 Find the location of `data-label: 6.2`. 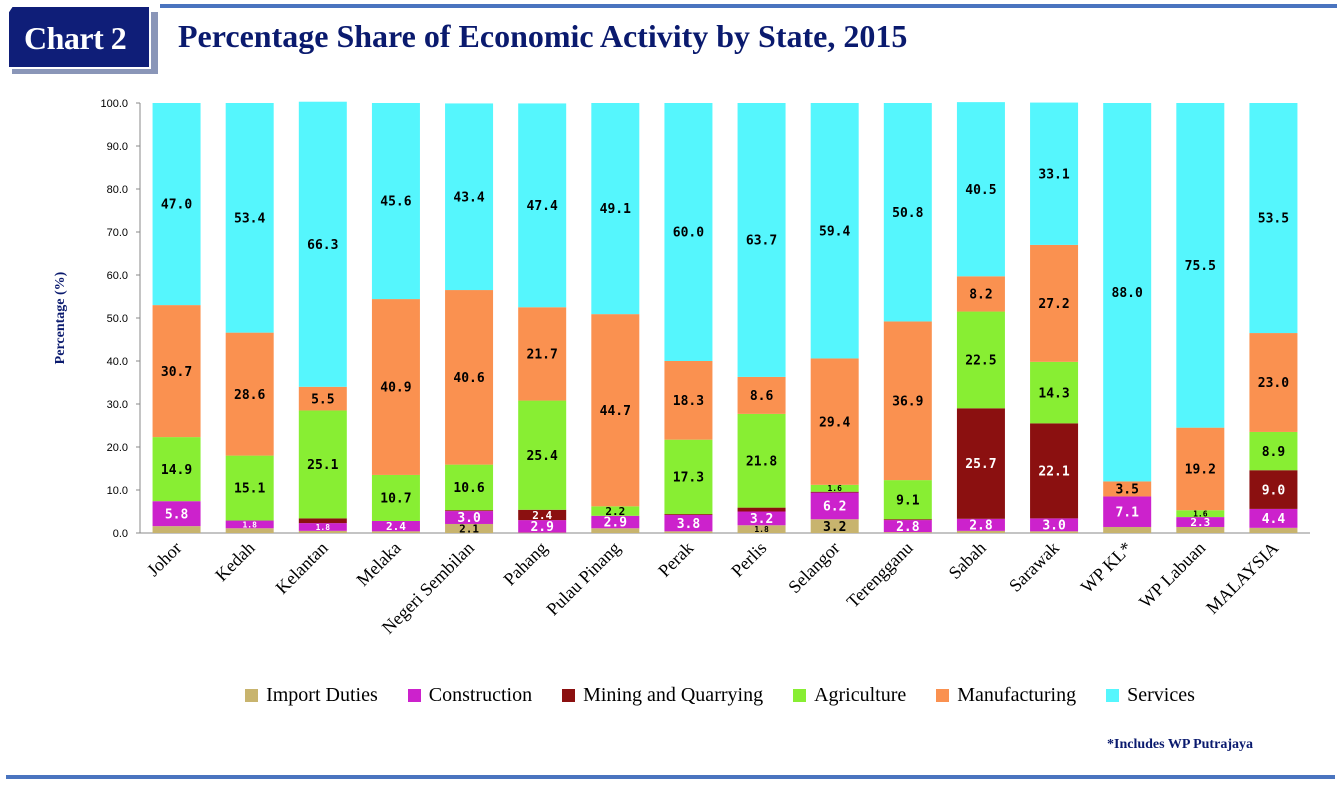

data-label: 6.2 is located at coordinates (834, 507).